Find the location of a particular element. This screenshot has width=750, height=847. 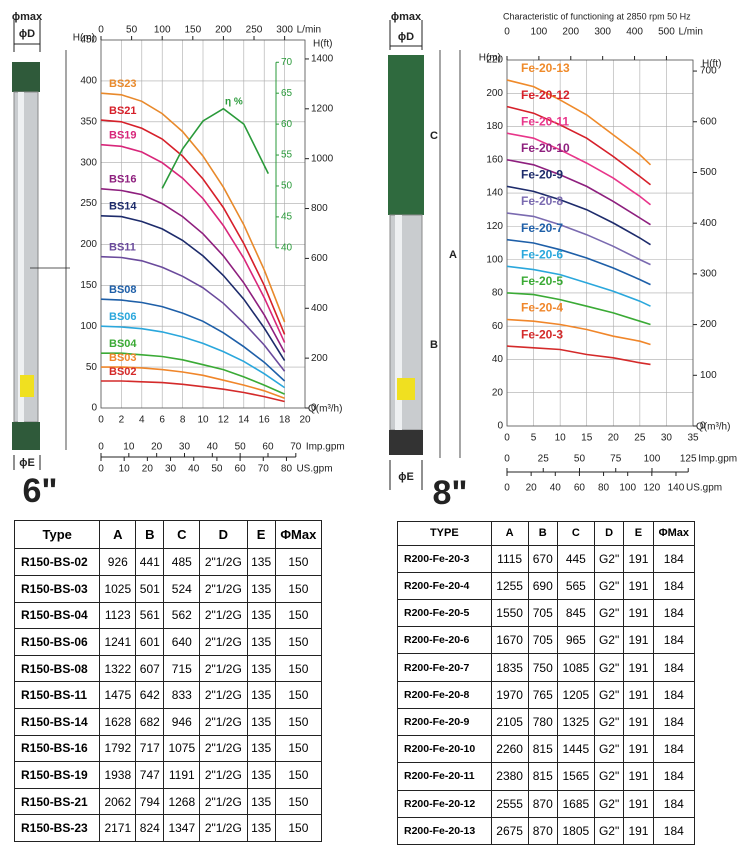

type-cell: R200-Fe-20-7 is located at coordinates (444, 667).